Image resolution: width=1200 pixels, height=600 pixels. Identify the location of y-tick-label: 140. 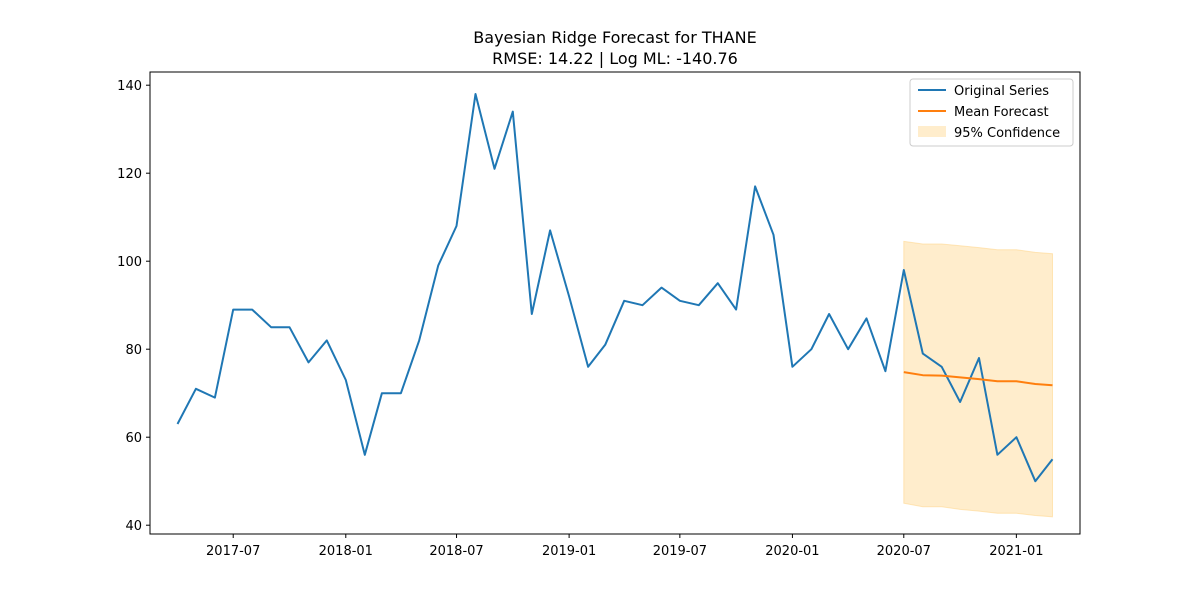
(129, 86).